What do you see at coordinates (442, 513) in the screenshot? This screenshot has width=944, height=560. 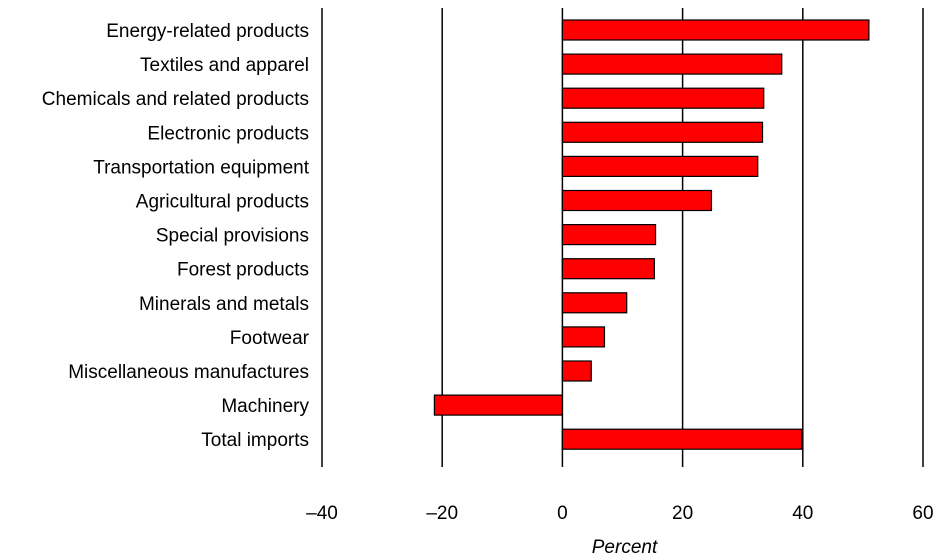 I see `x-tick-label: –20` at bounding box center [442, 513].